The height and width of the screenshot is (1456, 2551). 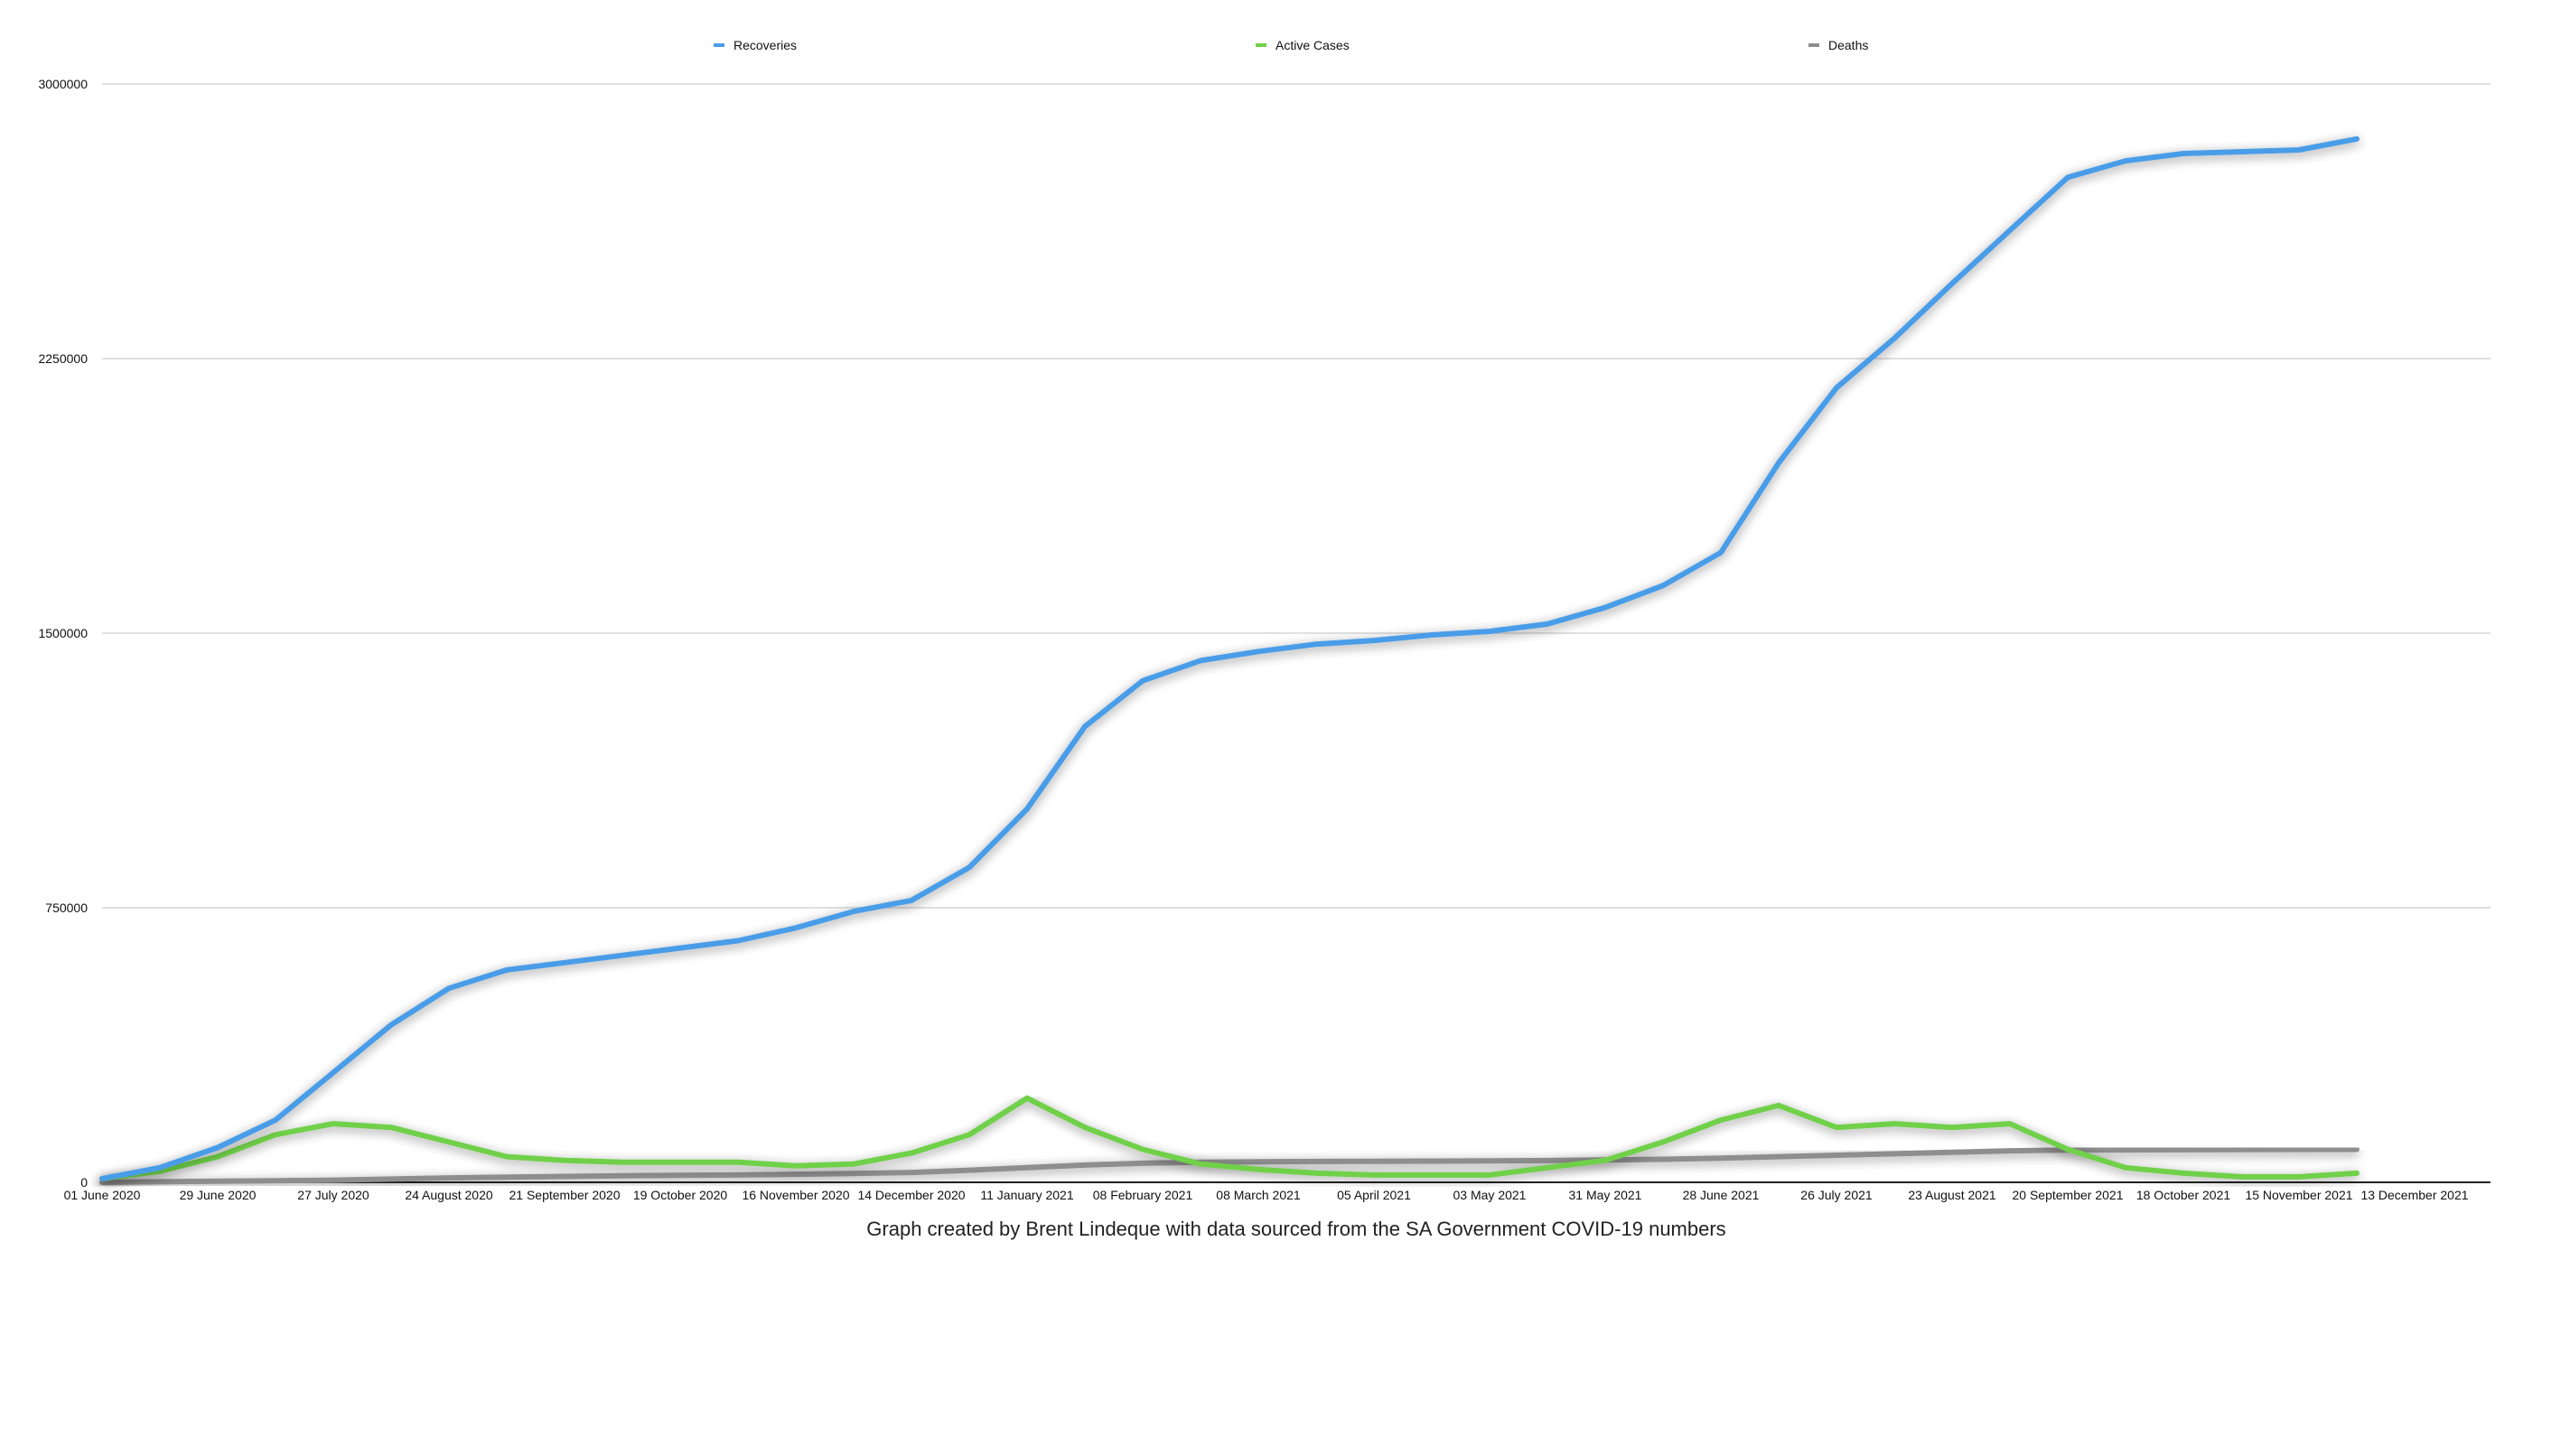 What do you see at coordinates (449, 1195) in the screenshot?
I see `x-tick-label: 24 August 2020` at bounding box center [449, 1195].